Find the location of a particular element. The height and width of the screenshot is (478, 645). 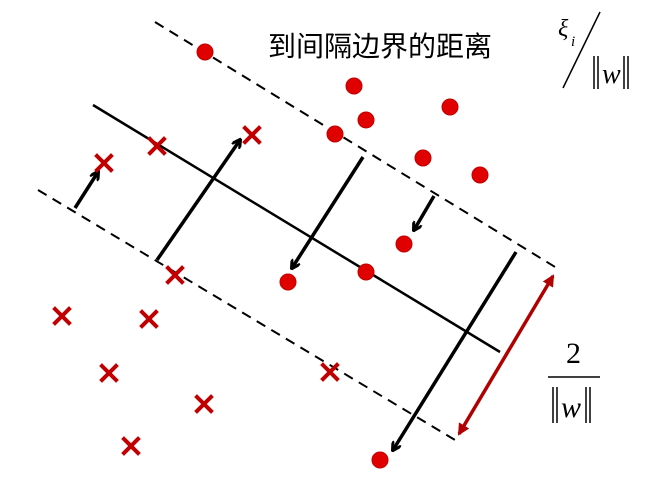

slack-fraction: ξ i w is located at coordinates (593, 50).